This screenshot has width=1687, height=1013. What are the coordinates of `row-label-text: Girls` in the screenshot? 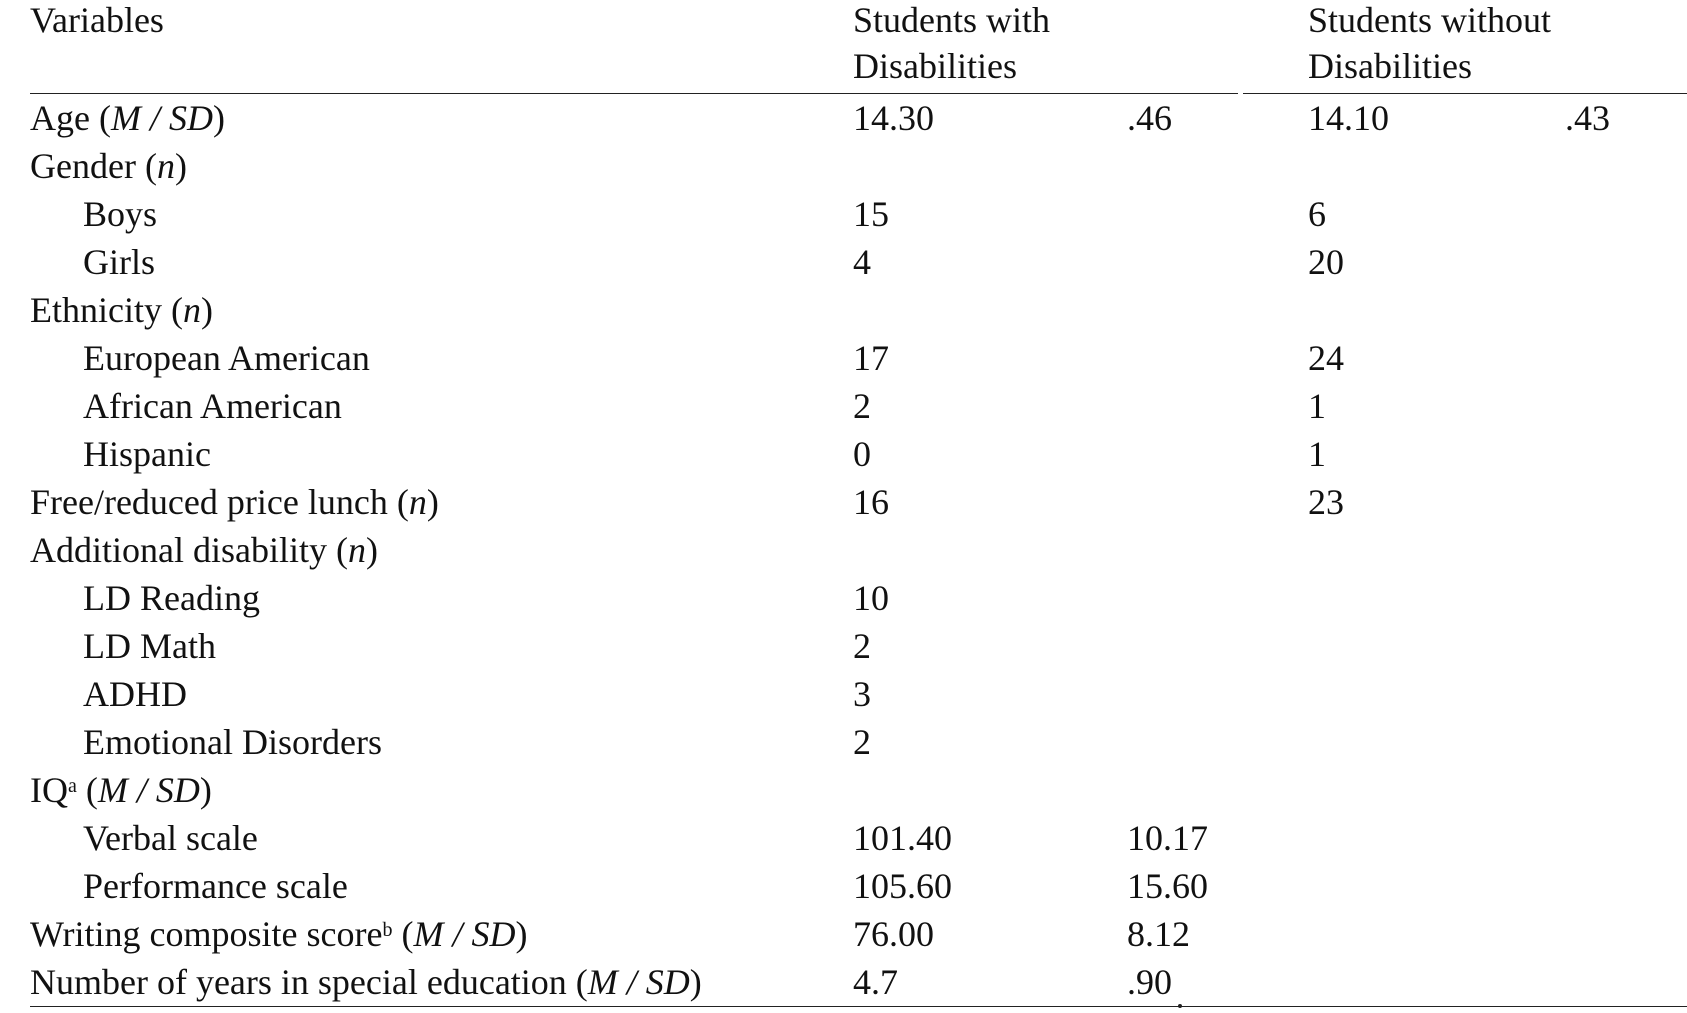 It's located at (119, 262).